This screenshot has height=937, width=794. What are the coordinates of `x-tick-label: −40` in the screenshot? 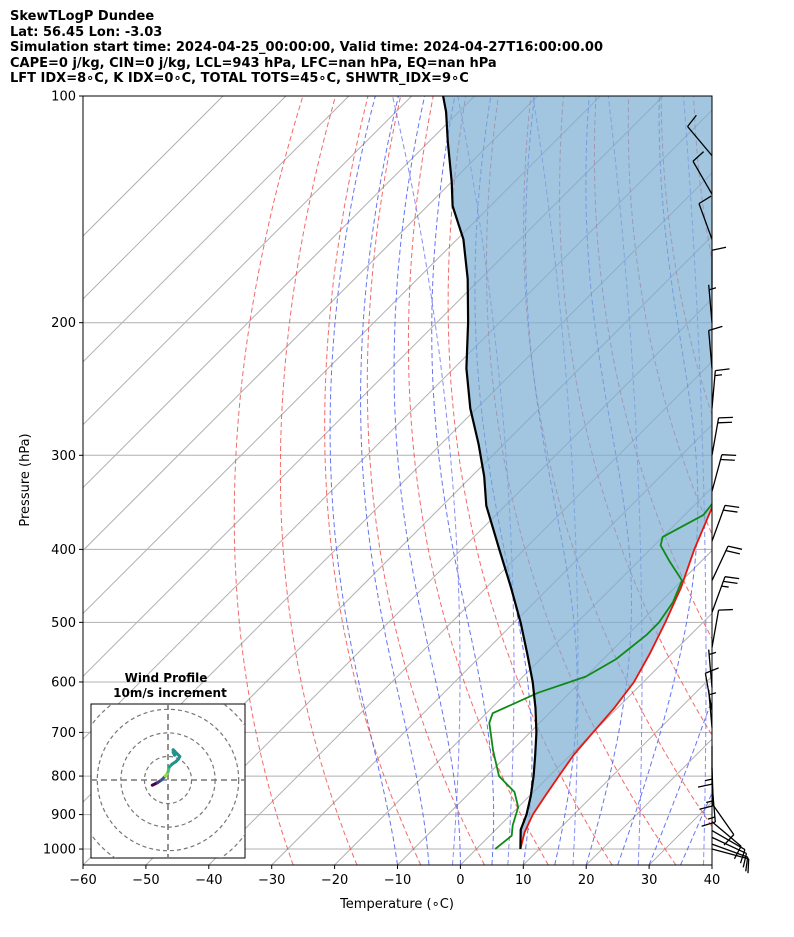 It's located at (208, 880).